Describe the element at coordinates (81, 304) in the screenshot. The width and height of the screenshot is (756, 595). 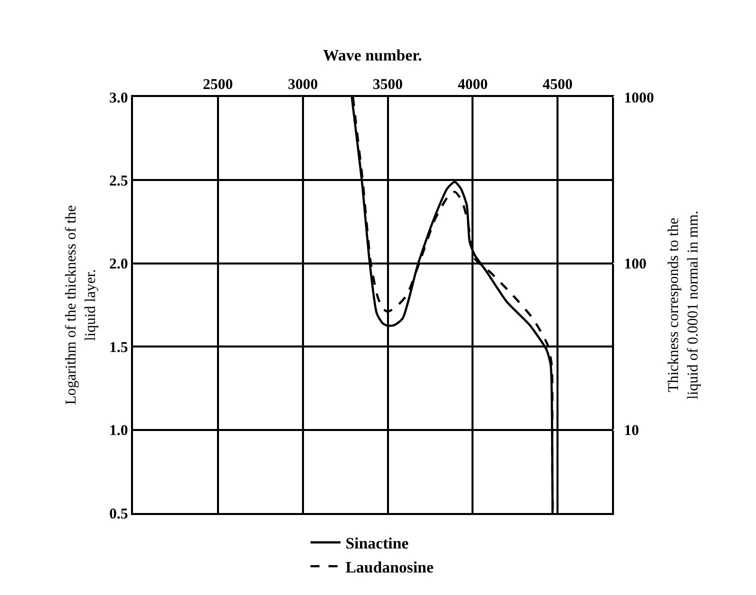
I see `y-axis-title: Logarithm of the thickness of the liquid layer.` at that location.